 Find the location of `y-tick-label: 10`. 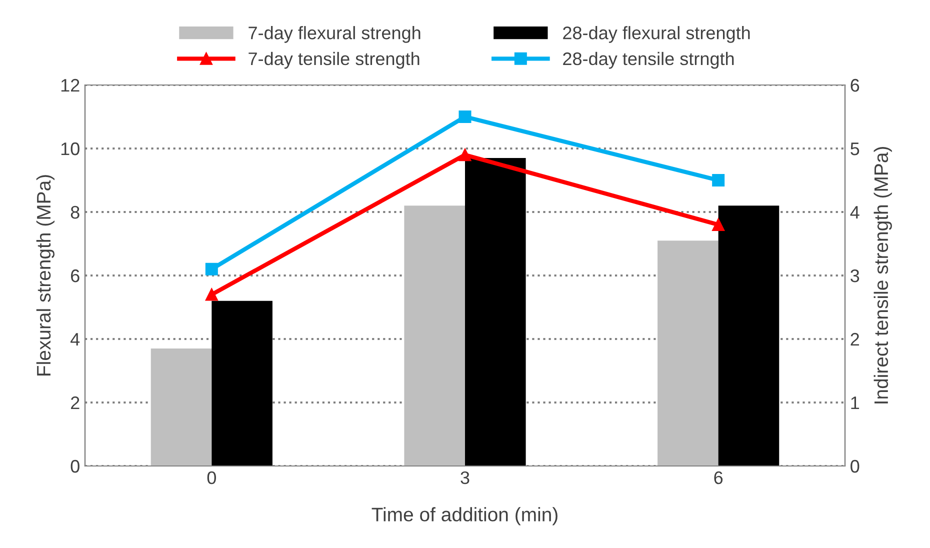

y-tick-label: 10 is located at coordinates (70, 149).